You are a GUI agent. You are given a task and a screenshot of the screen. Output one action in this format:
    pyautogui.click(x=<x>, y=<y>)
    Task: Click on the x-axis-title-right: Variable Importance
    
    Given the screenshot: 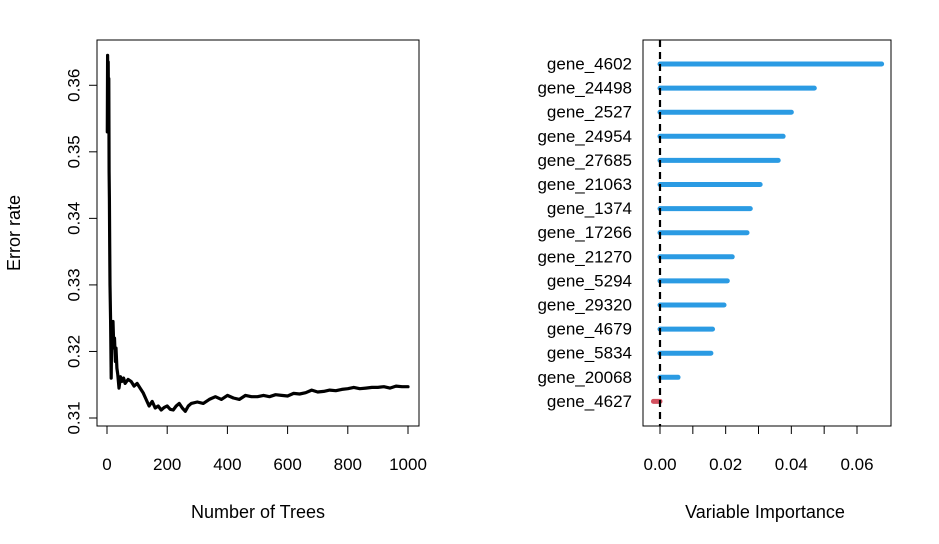 What is the action you would take?
    pyautogui.click(x=765, y=512)
    